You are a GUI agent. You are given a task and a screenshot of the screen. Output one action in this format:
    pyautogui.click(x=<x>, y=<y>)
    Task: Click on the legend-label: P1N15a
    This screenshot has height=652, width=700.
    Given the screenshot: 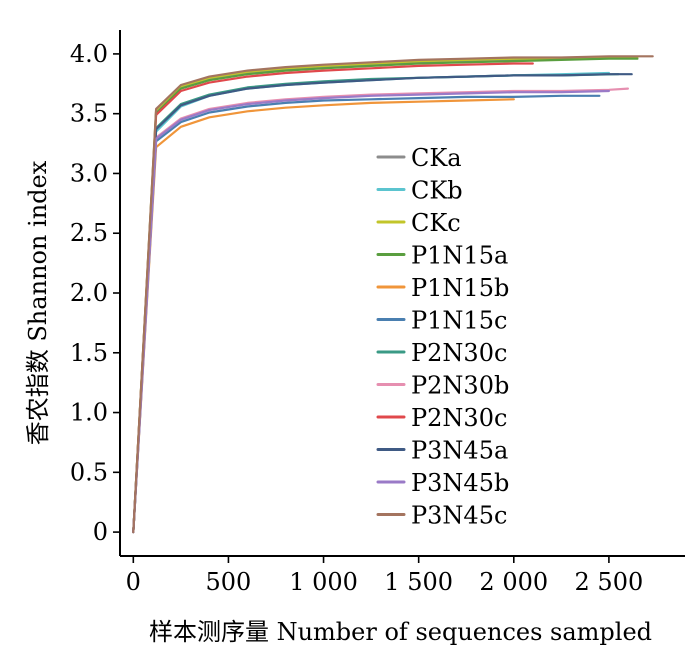 What is the action you would take?
    pyautogui.click(x=459, y=256)
    